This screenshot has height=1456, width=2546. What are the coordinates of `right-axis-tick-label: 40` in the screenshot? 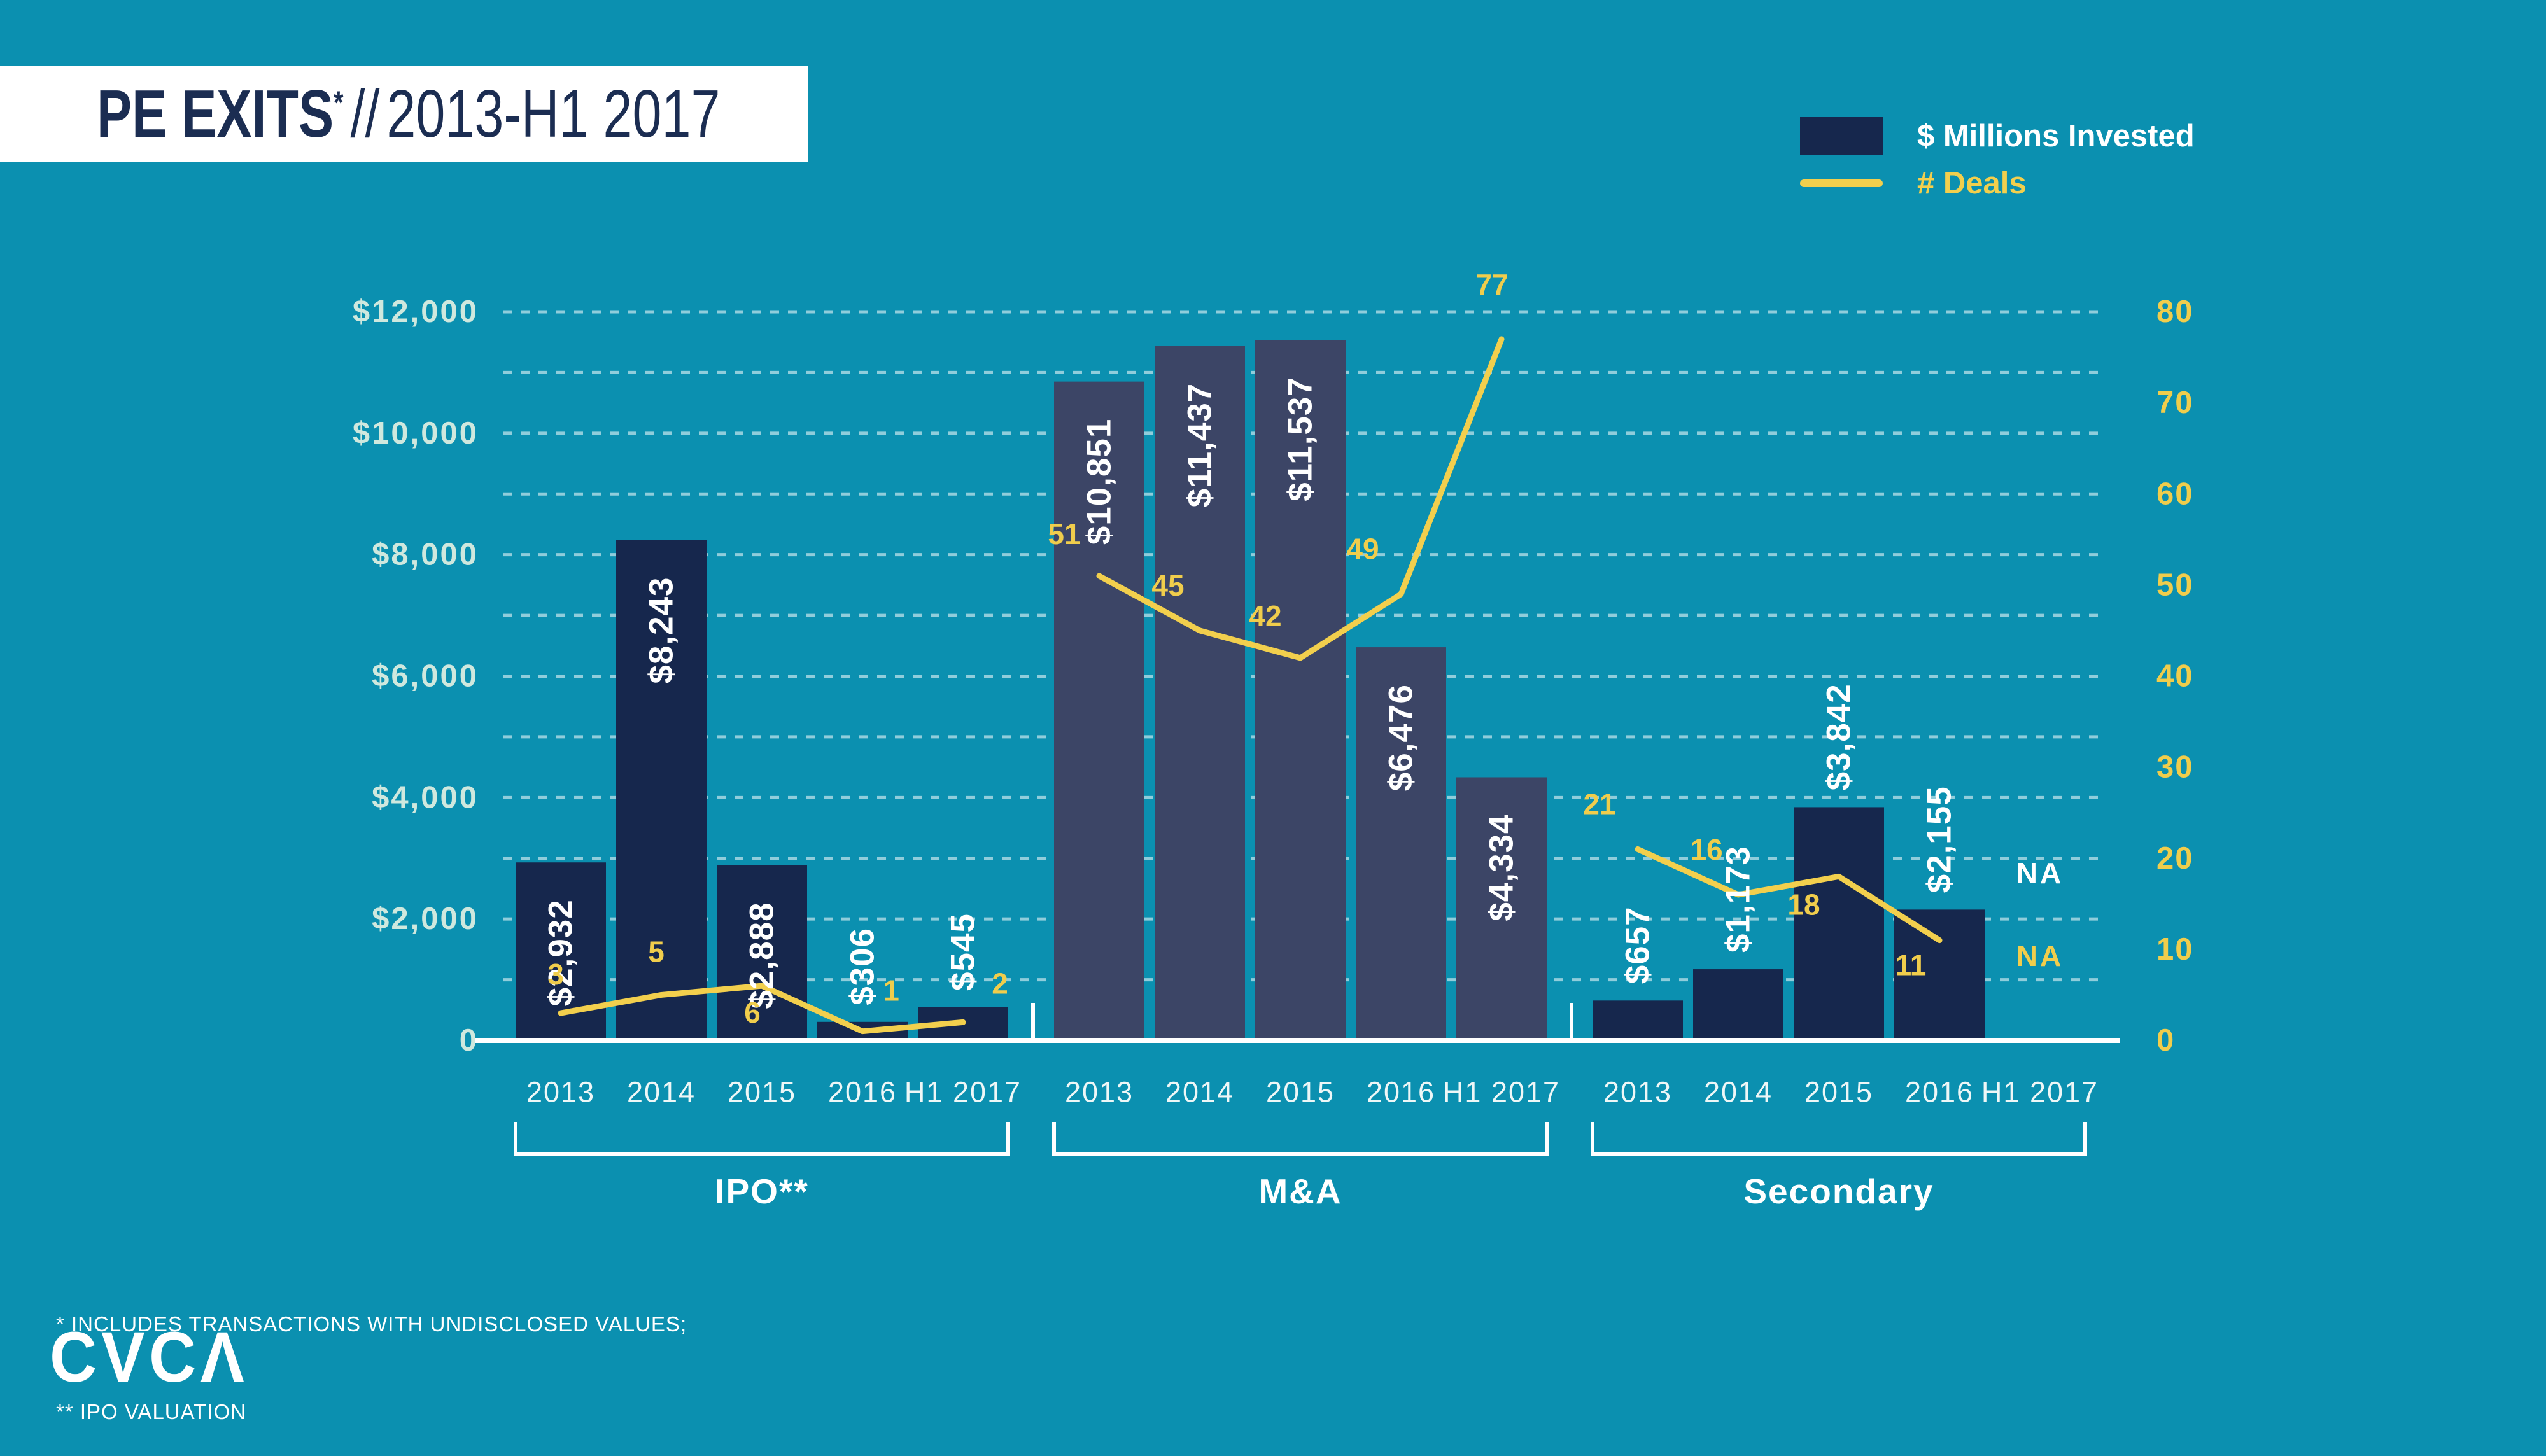 It's located at (2175, 676).